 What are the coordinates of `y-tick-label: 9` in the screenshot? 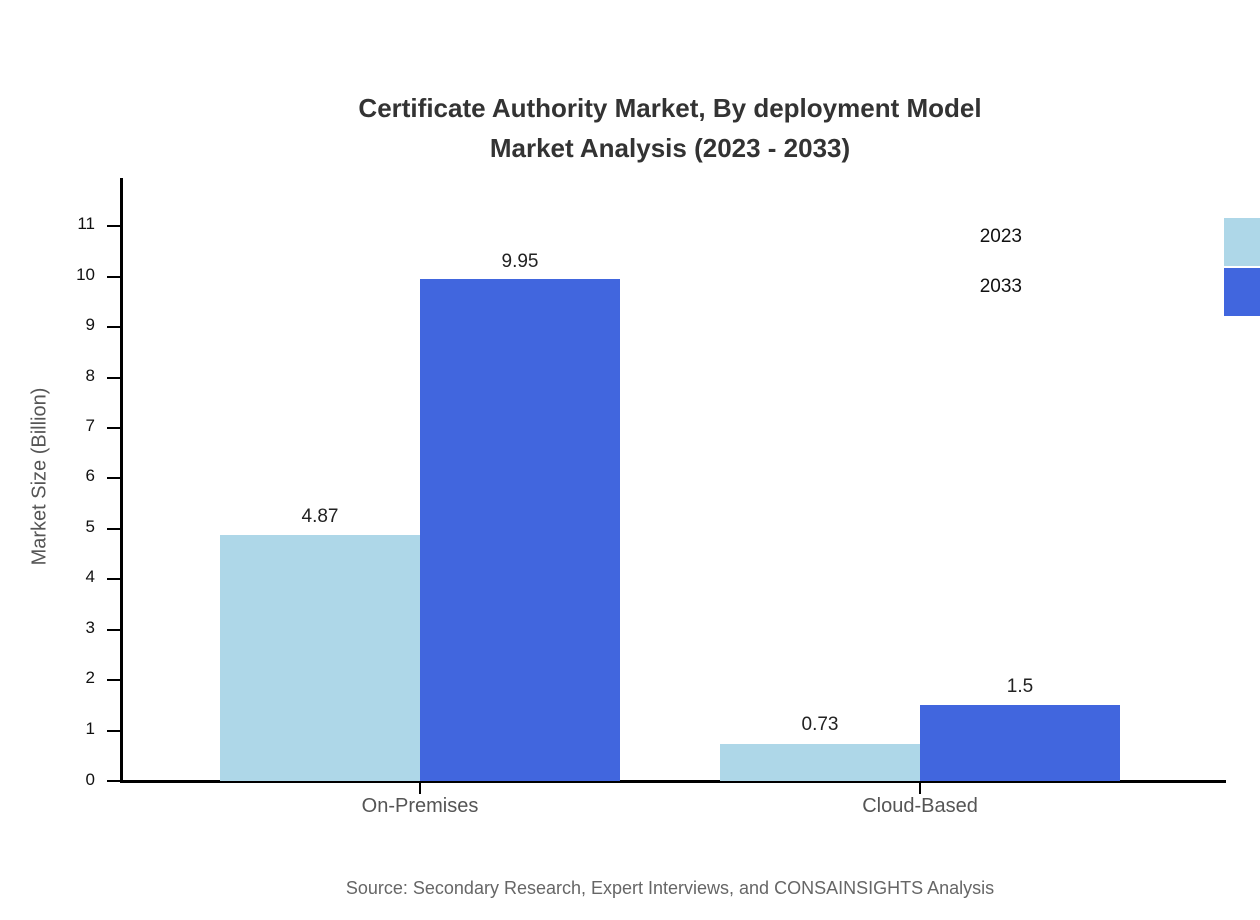 It's located at (90, 324).